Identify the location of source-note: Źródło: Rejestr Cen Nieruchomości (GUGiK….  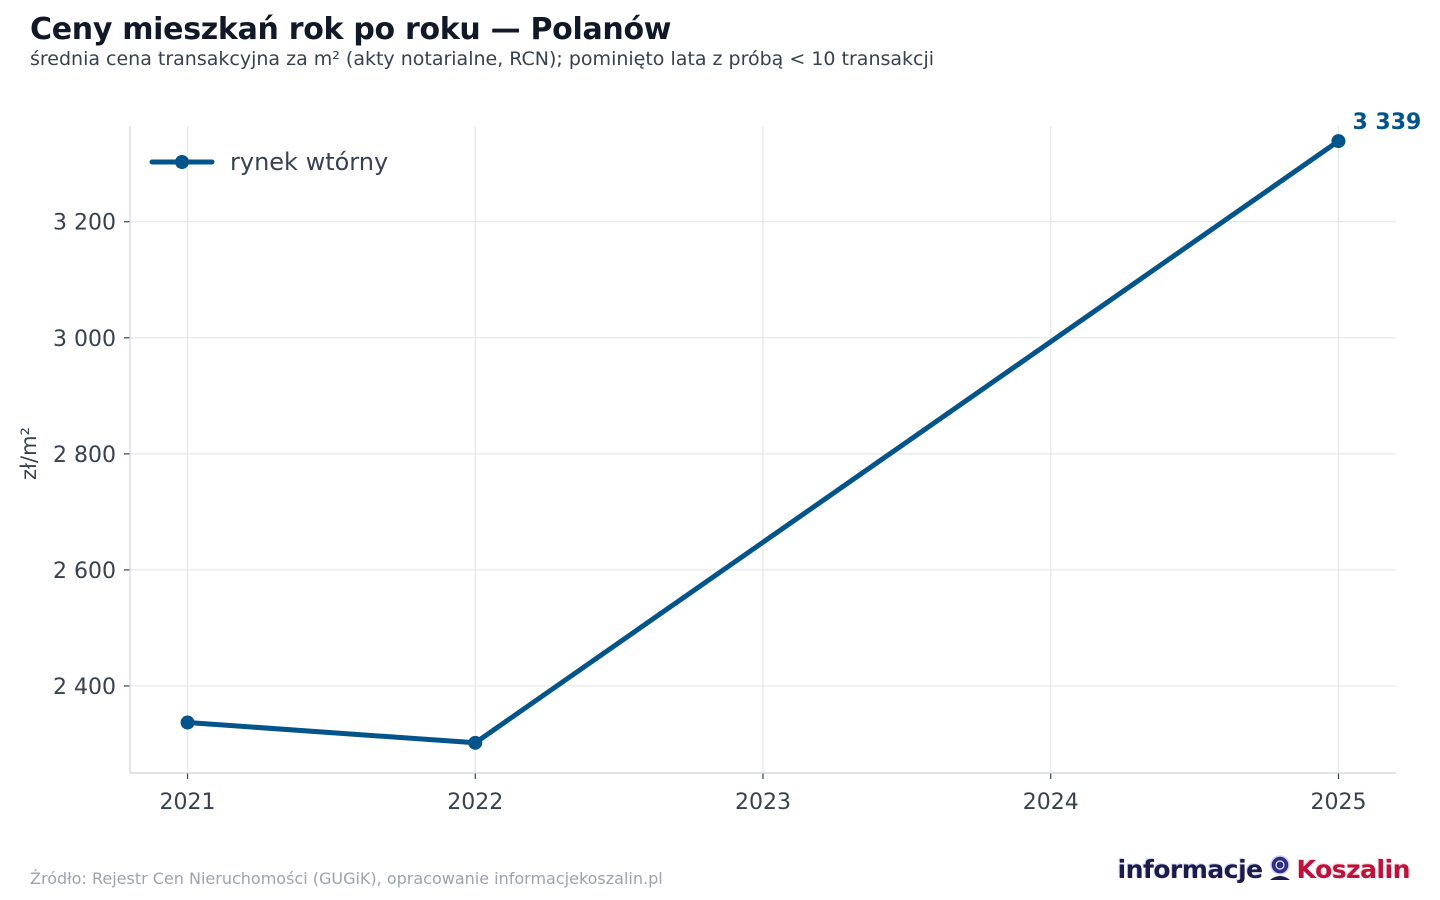
(346, 878).